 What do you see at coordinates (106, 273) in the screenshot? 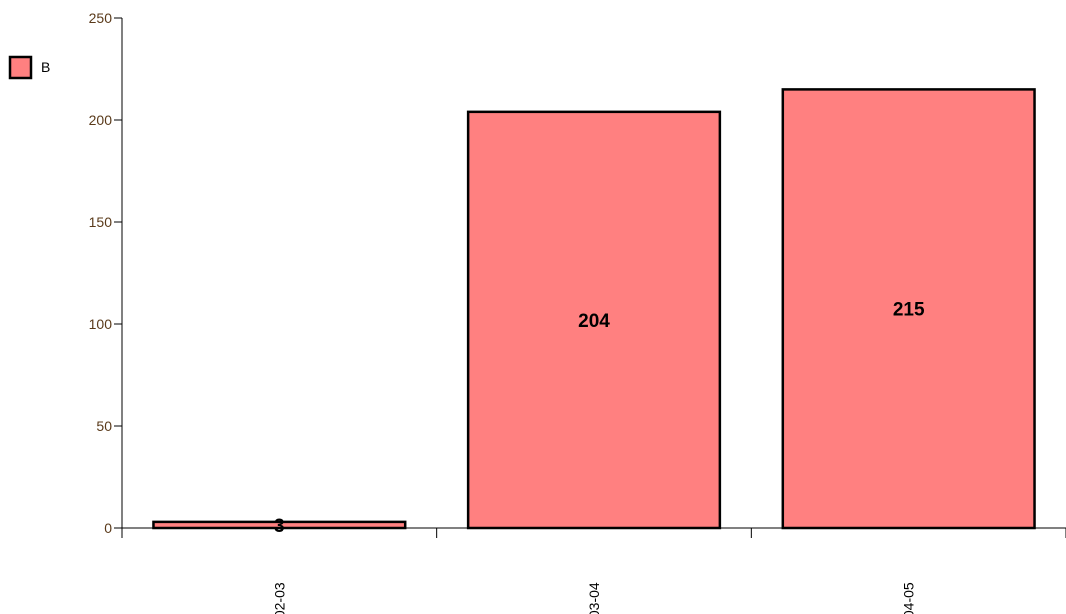
I see `y-axis: 0 50 100 150 200 250` at bounding box center [106, 273].